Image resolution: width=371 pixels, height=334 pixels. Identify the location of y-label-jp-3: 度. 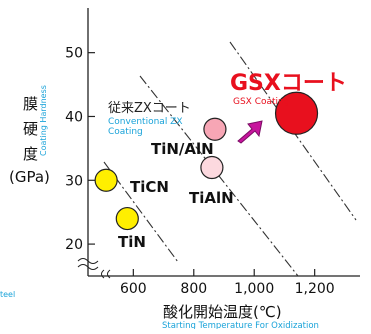
(30, 154).